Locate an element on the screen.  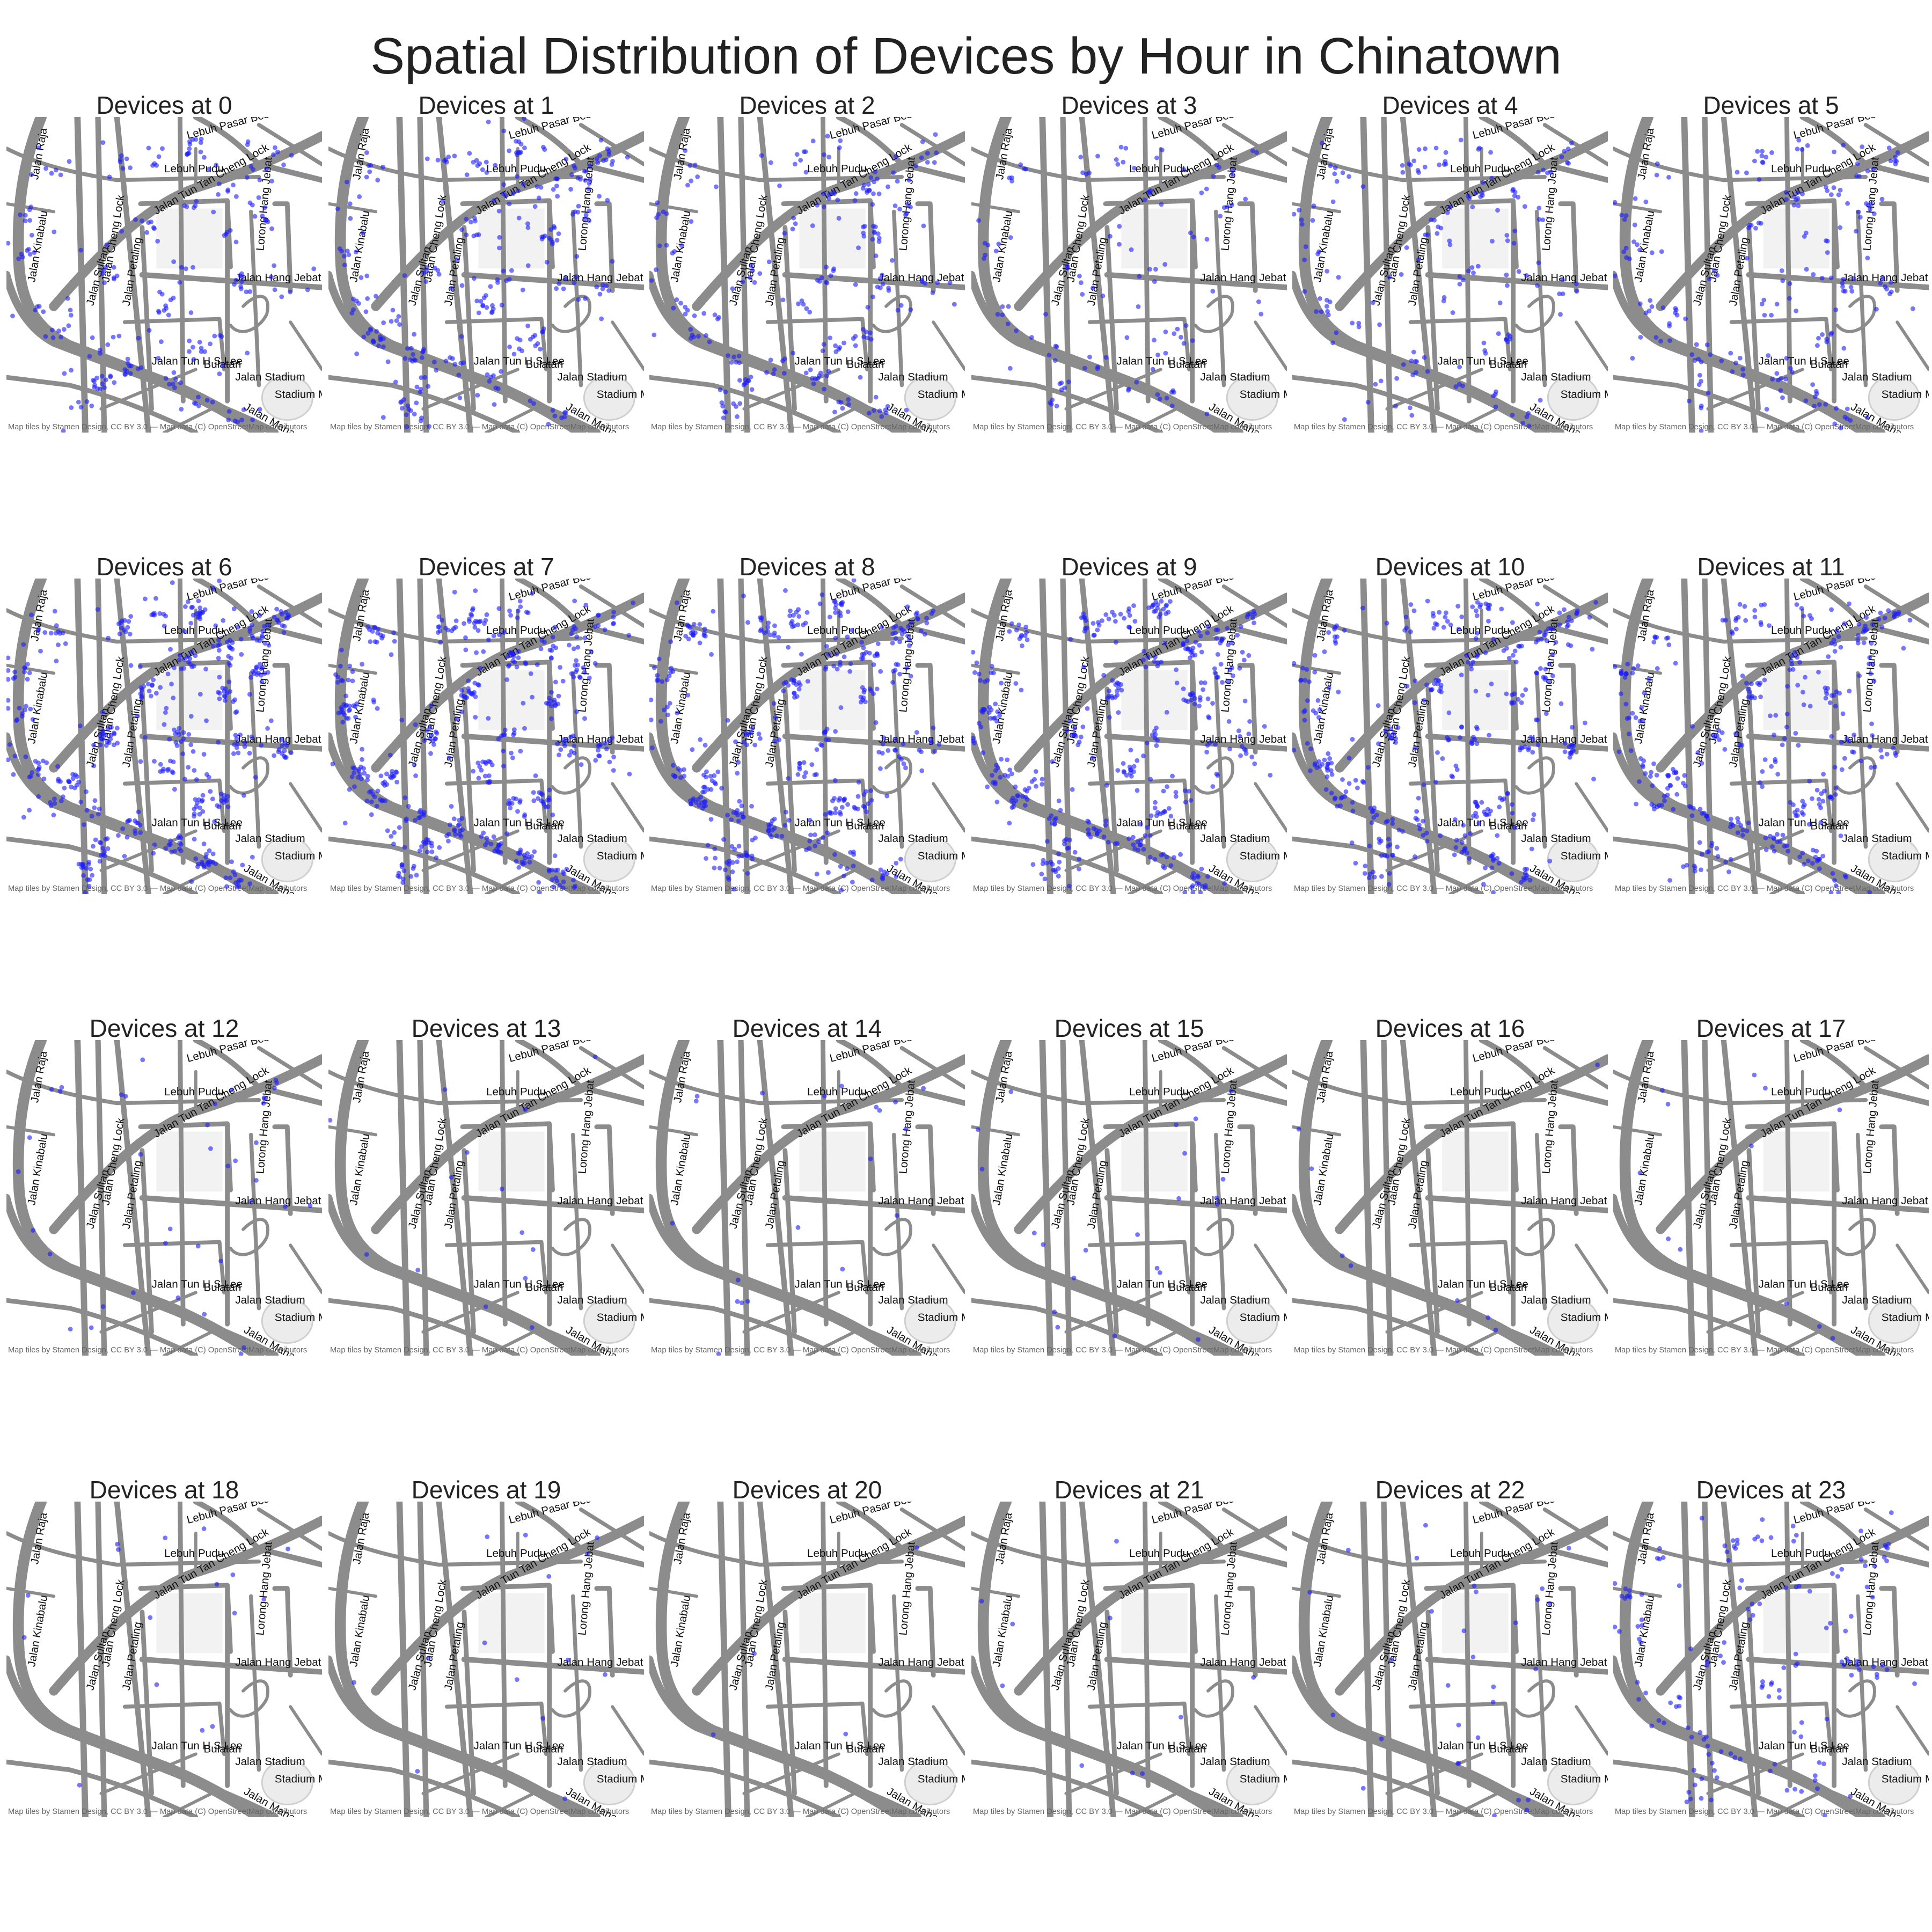
city-block is located at coordinates (1796, 1161).